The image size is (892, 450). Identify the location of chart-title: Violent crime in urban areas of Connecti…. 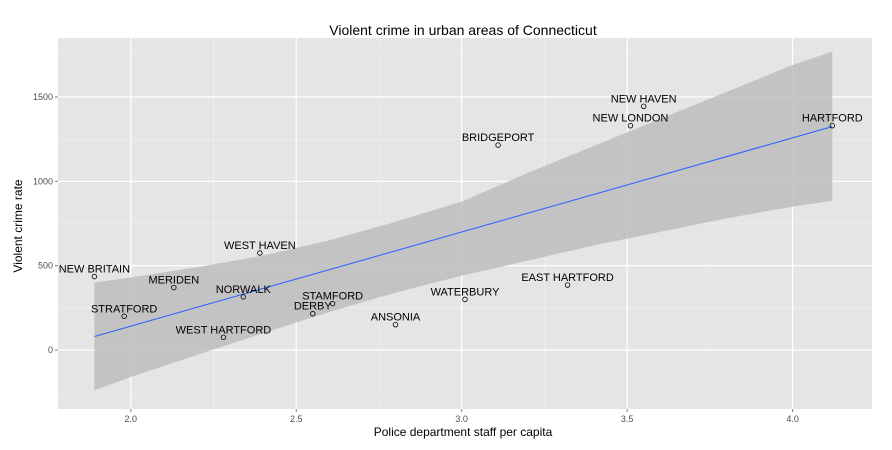
(463, 30).